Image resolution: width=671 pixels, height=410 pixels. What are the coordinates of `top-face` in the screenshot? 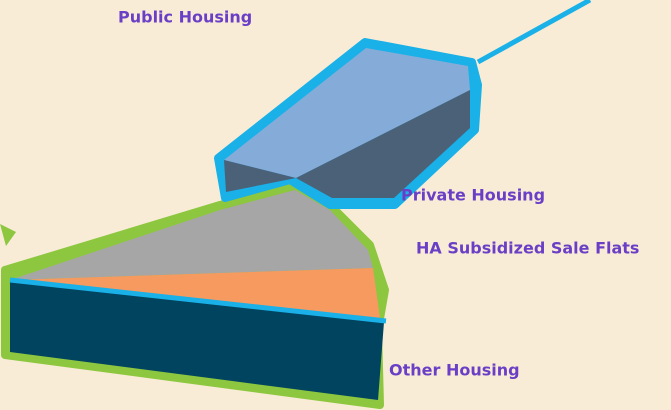 It's located at (347, 113).